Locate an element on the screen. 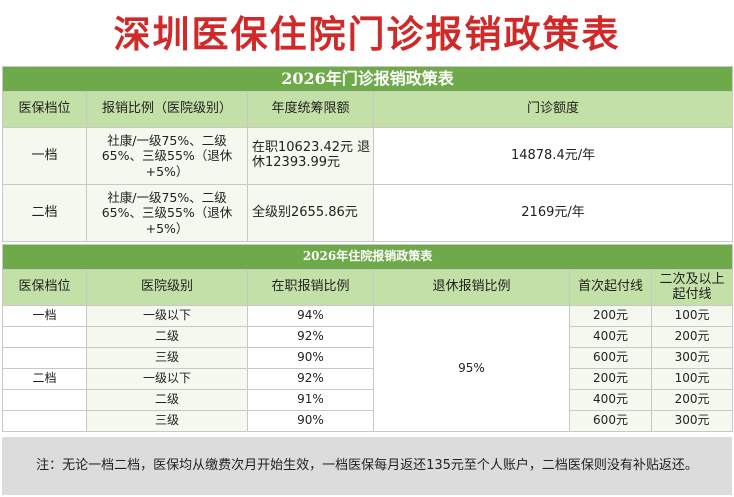  header-quota: 门诊额度 is located at coordinates (553, 109).